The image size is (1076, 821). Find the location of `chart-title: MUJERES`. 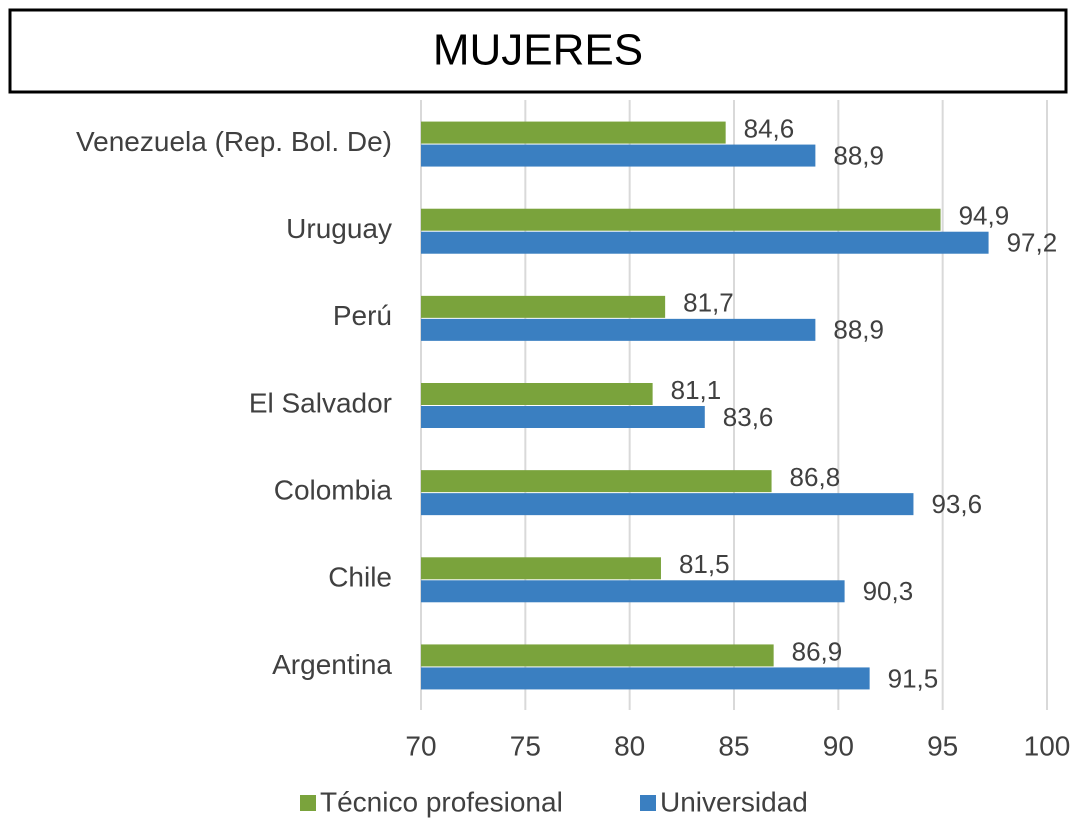

chart-title: MUJERES is located at coordinates (538, 50).